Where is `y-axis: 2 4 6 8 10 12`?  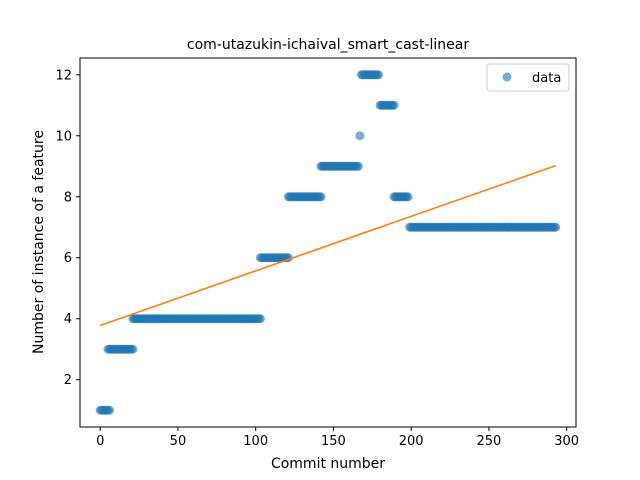
y-axis: 2 4 6 8 10 12 is located at coordinates (67, 228).